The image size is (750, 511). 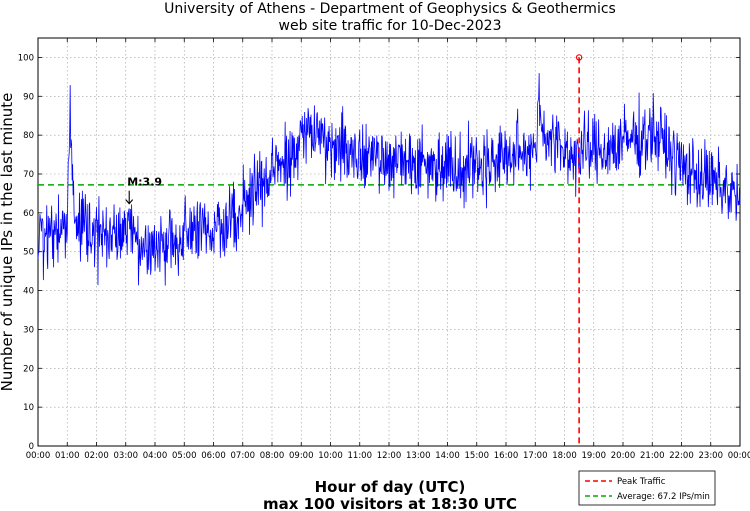 I want to click on y-tick-label: 40, so click(x=28, y=292).